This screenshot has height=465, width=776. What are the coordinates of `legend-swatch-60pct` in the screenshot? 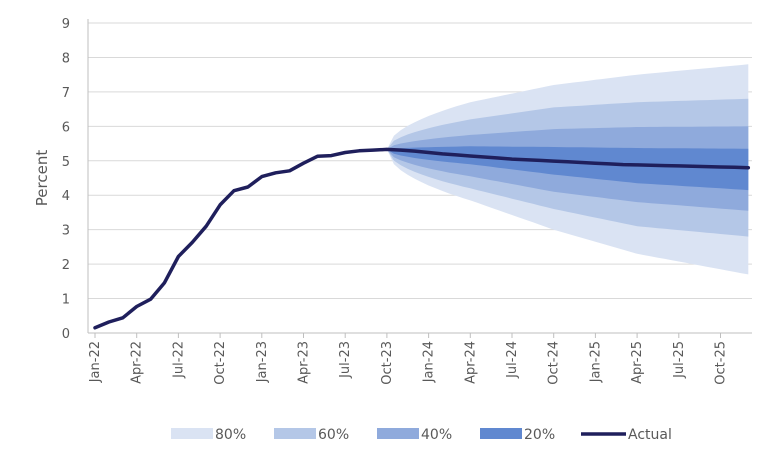 It's located at (295, 433).